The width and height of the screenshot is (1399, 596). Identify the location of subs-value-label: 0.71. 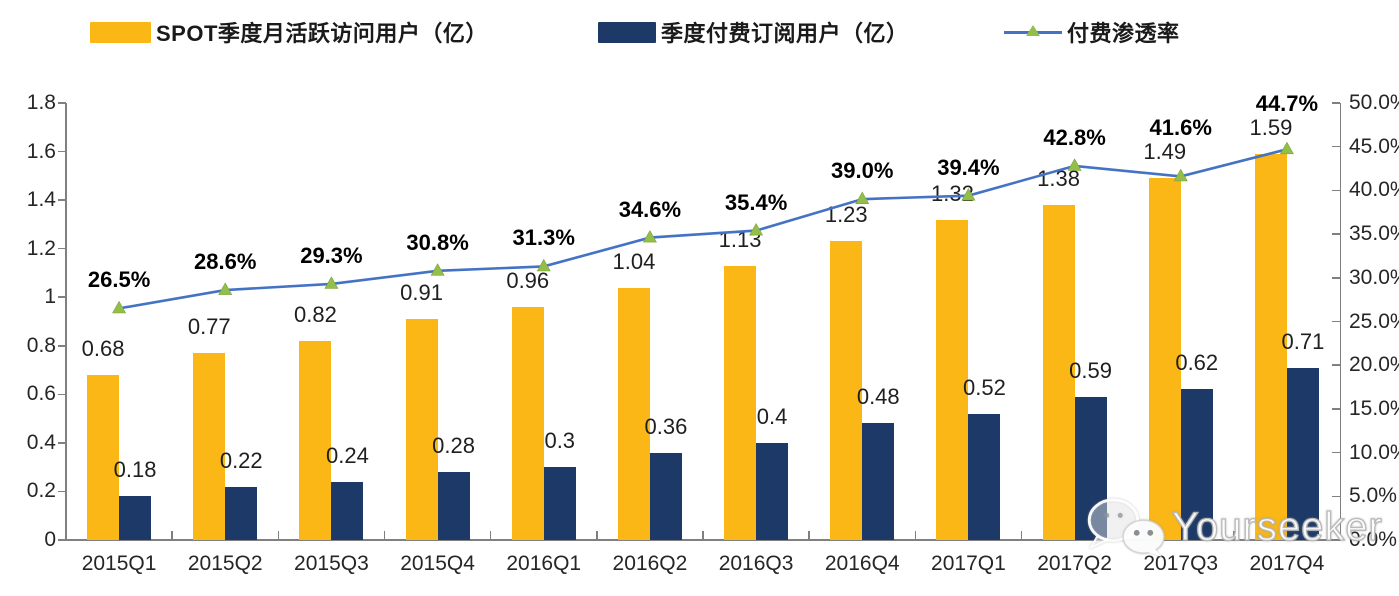
(1303, 341).